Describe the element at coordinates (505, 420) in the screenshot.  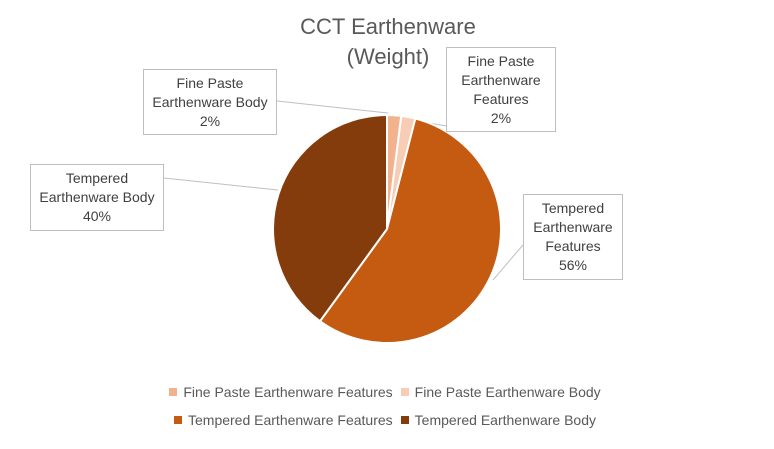
I see `legend-label: Tempered Earthenware Body` at that location.